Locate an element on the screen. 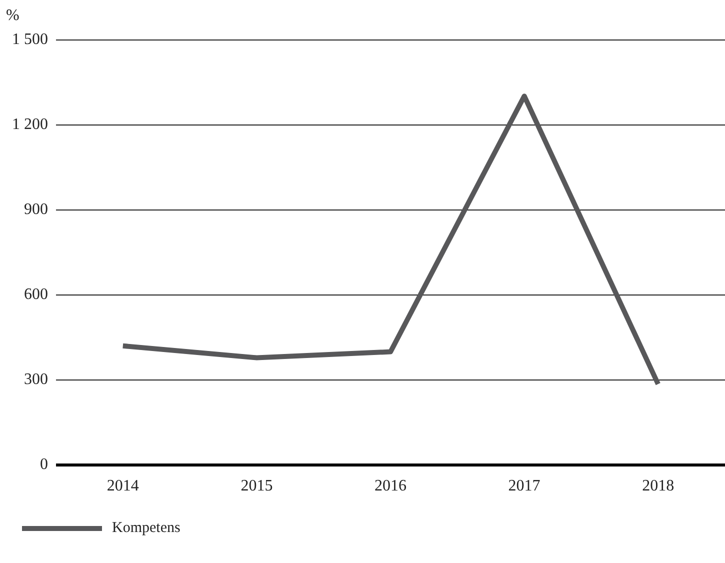 The height and width of the screenshot is (563, 725). x-tick-label: 2014 is located at coordinates (122, 486).